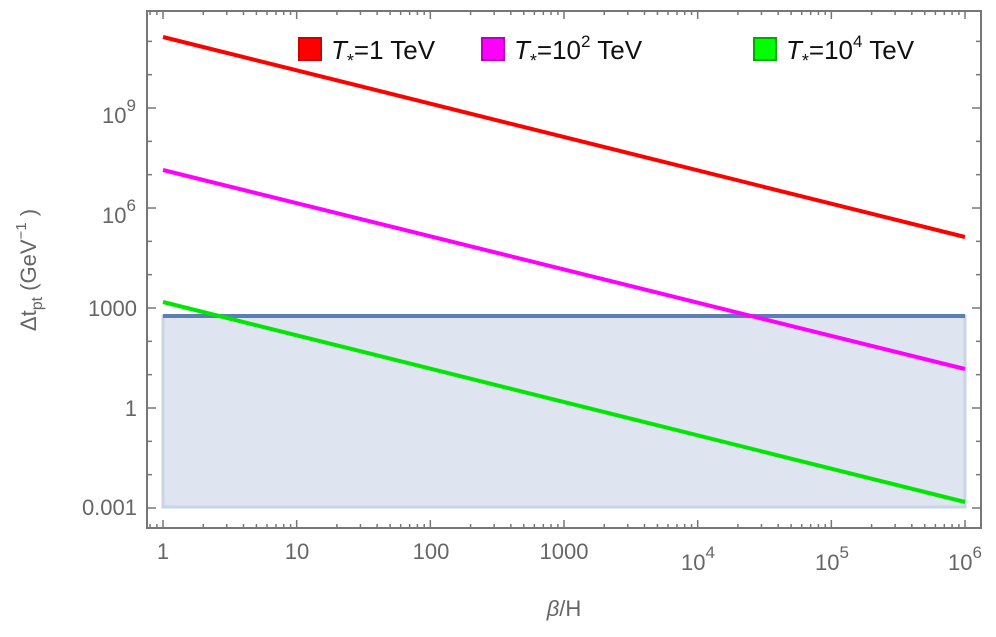 The height and width of the screenshot is (637, 996). What do you see at coordinates (297, 551) in the screenshot?
I see `x-tick-label: 10` at bounding box center [297, 551].